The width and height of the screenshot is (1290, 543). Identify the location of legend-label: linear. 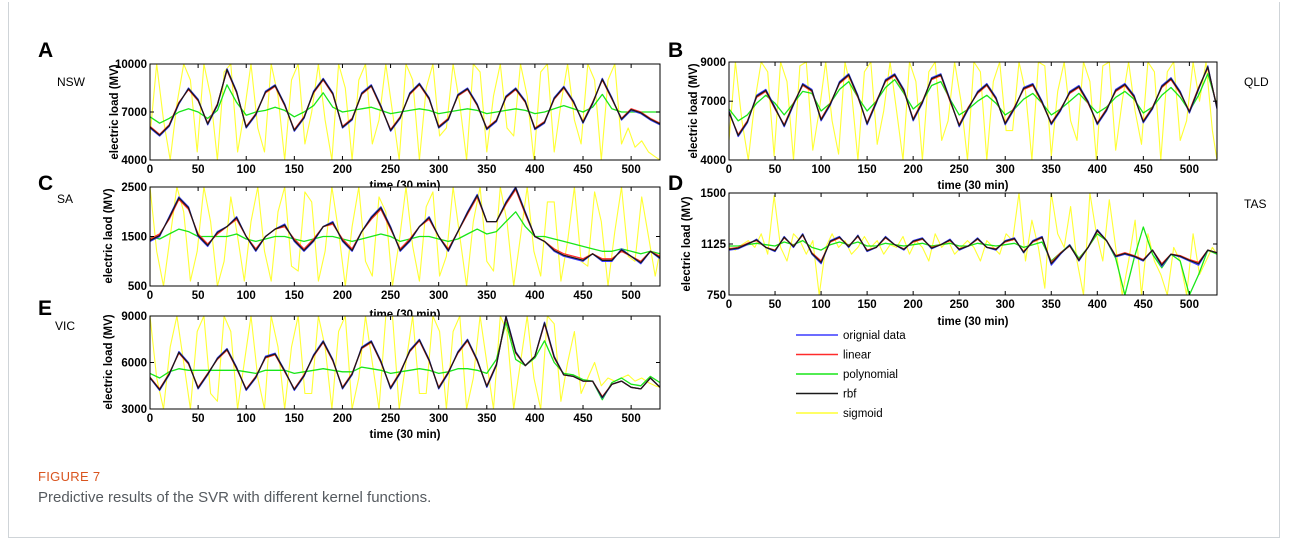
(857, 356).